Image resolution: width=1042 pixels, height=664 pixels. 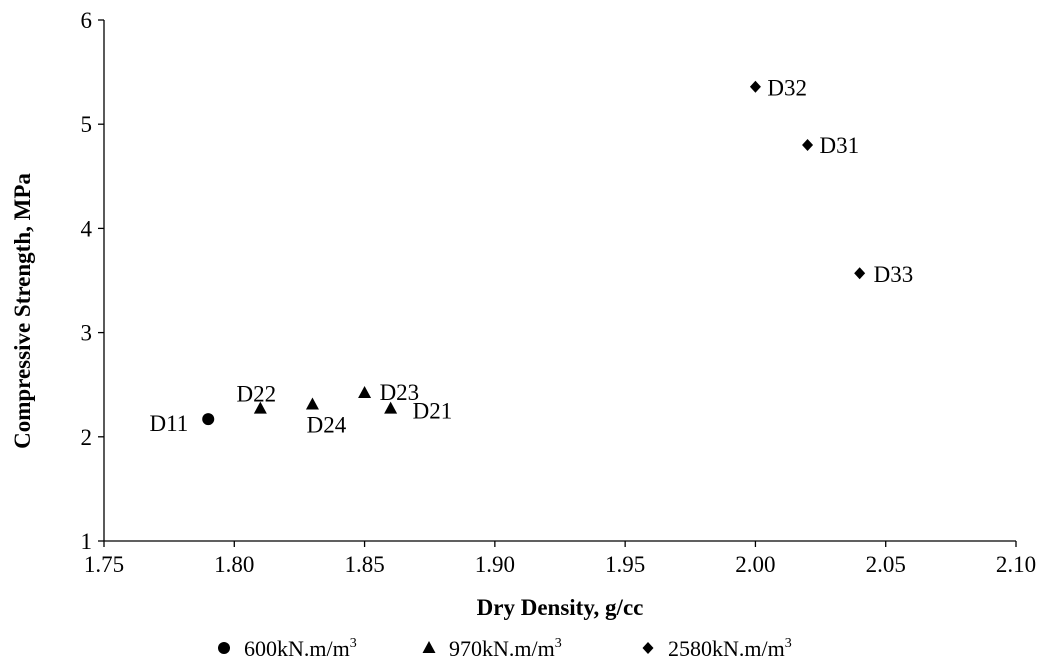 I want to click on legend-label-text: 970kN.m/m, so click(x=502, y=648).